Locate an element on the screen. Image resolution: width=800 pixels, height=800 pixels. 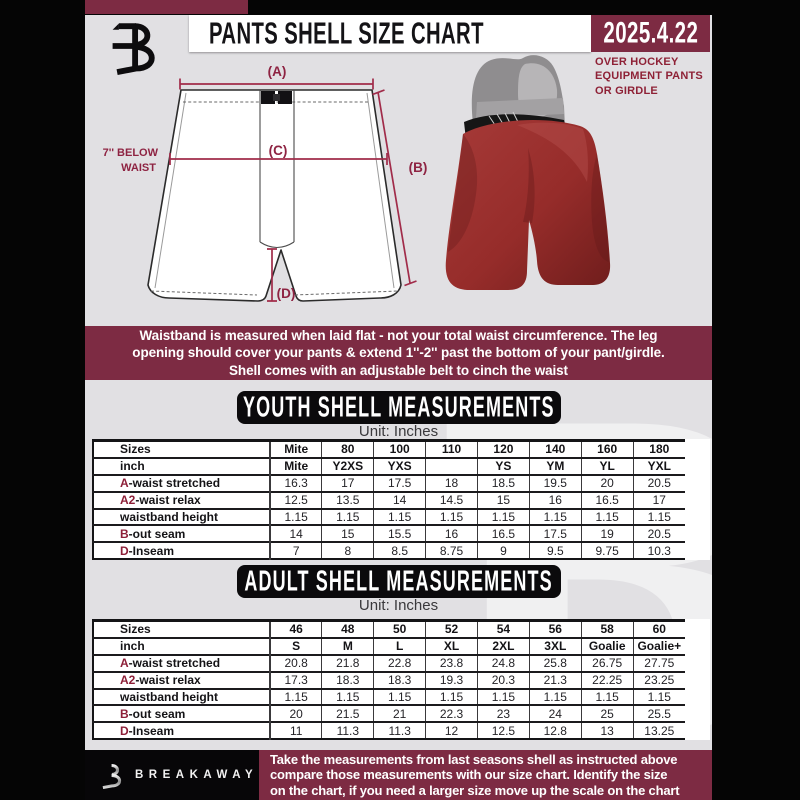
size-cell: 16.3 is located at coordinates (295, 482).